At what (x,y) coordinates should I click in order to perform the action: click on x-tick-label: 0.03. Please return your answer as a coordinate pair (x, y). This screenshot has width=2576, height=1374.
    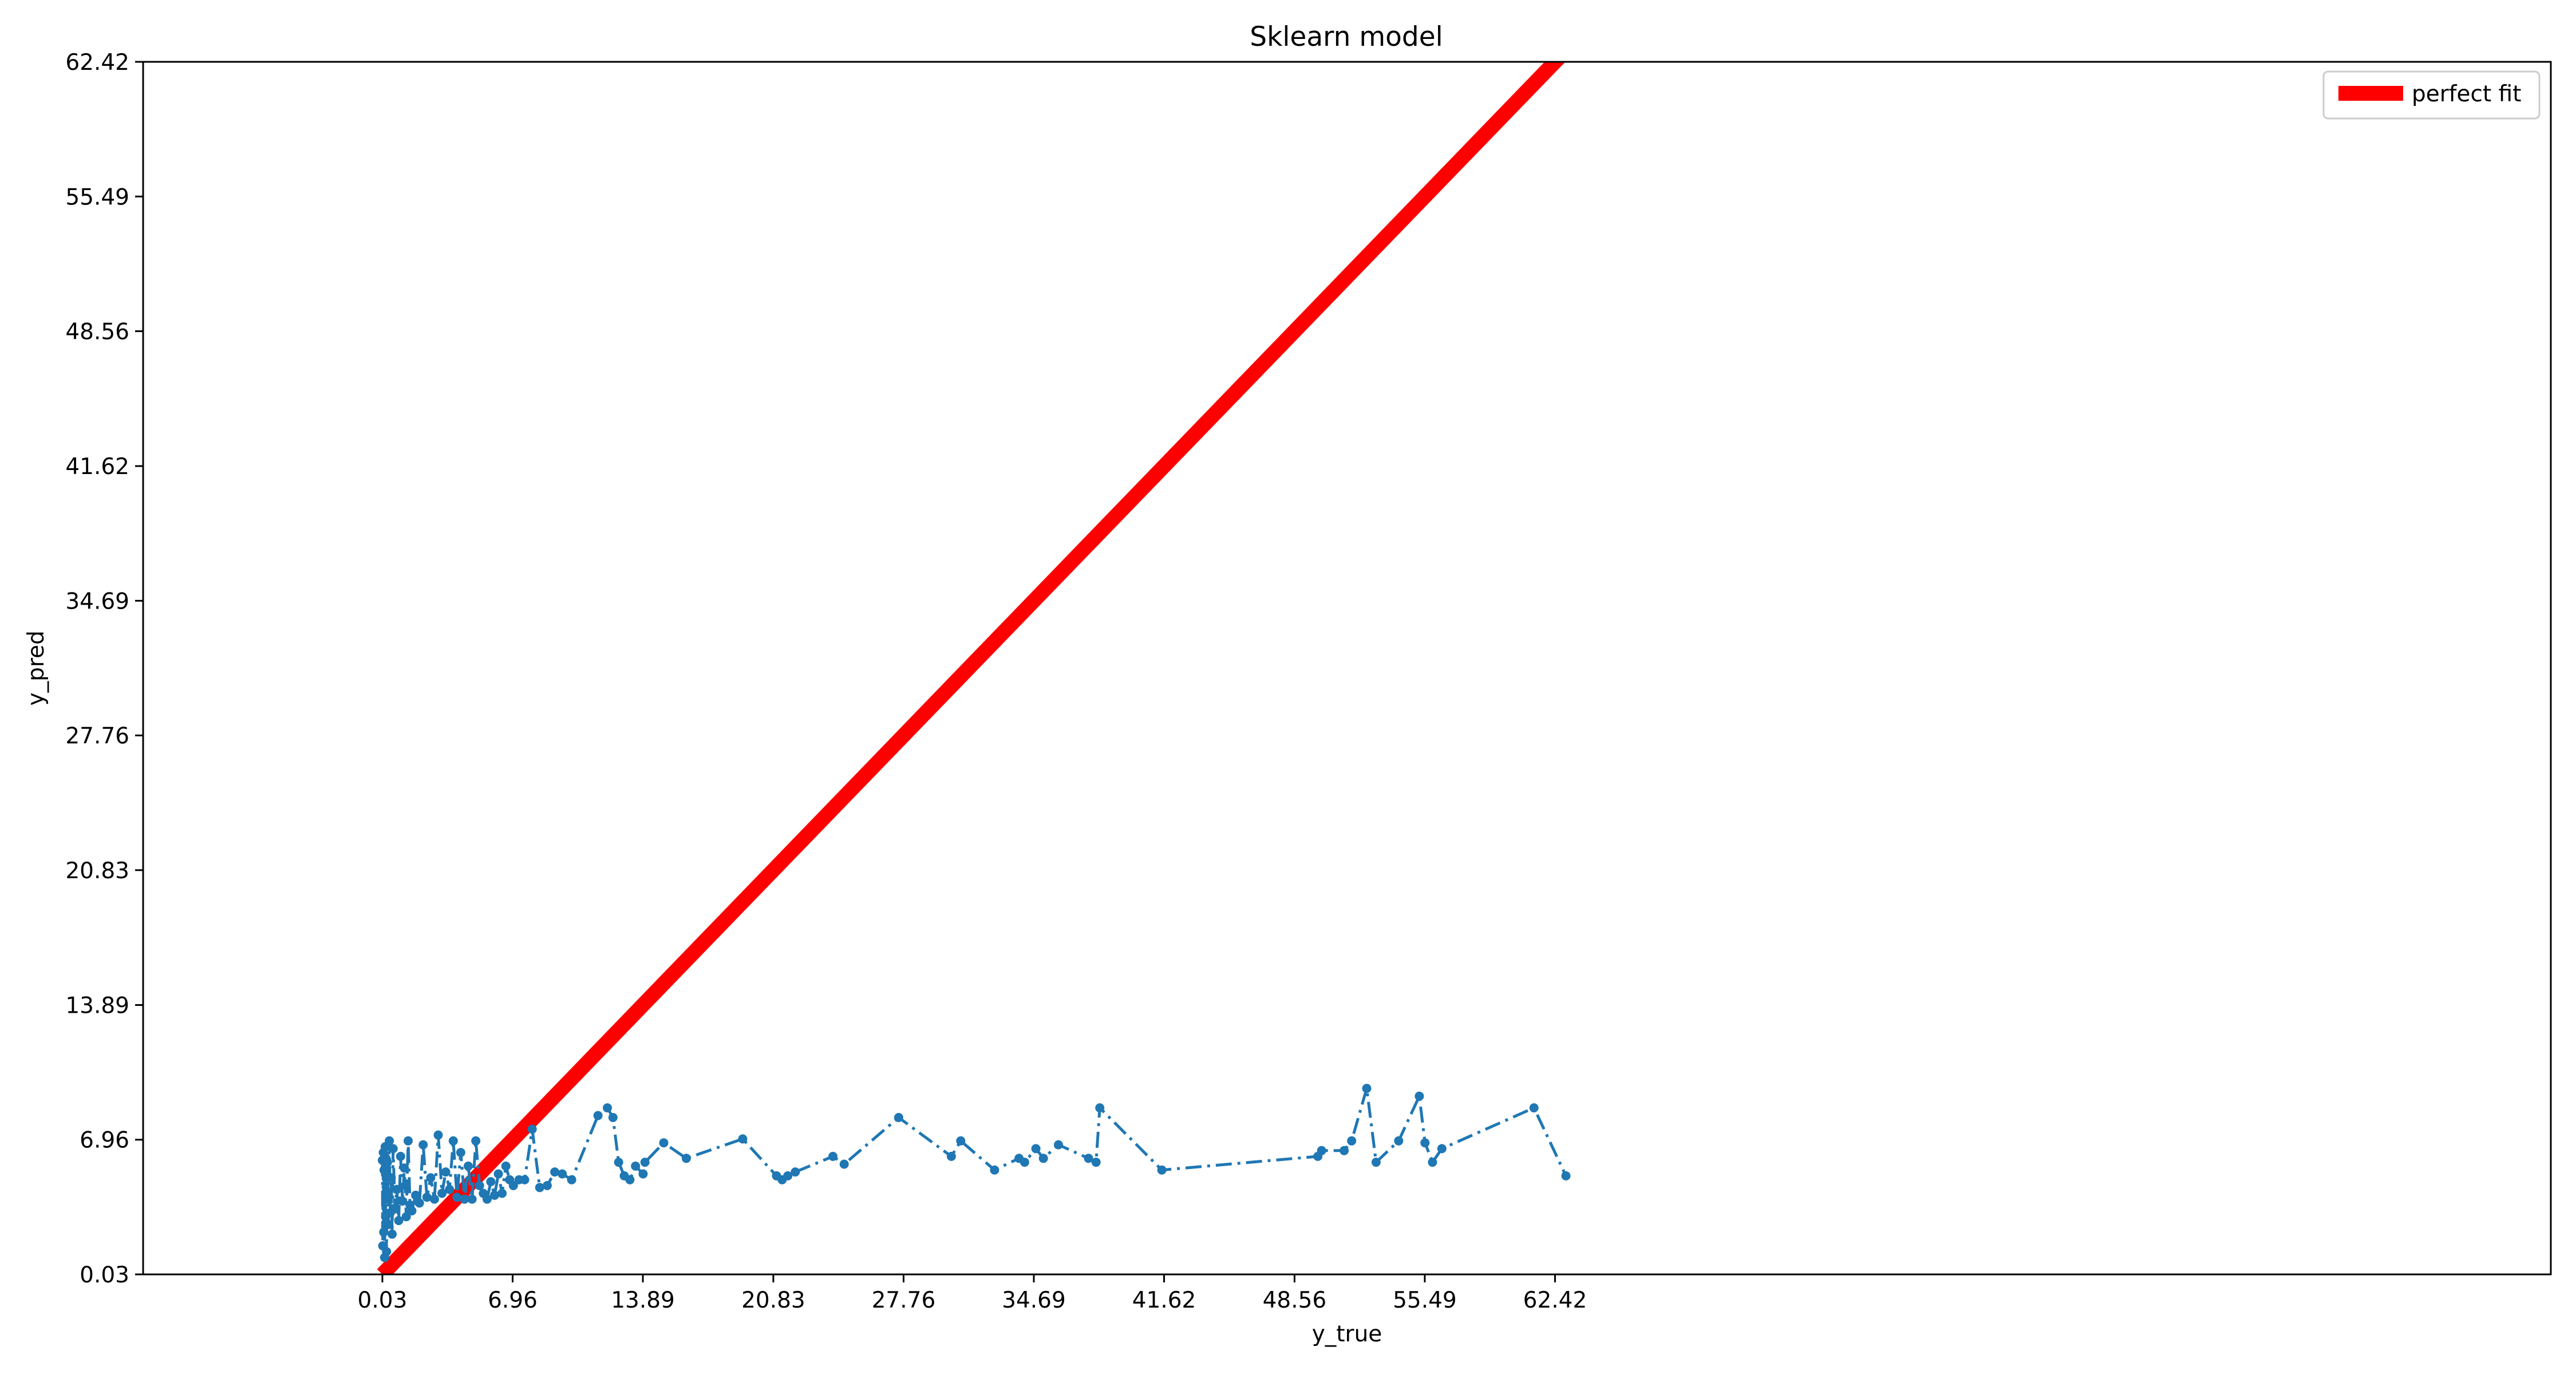
    Looking at the image, I should click on (383, 1300).